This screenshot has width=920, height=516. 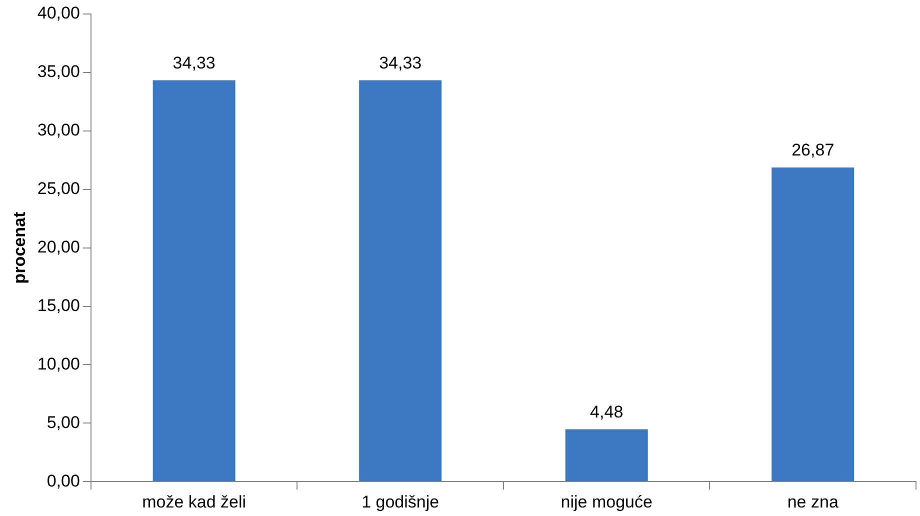 I want to click on data-label: 26,87, so click(x=813, y=150).